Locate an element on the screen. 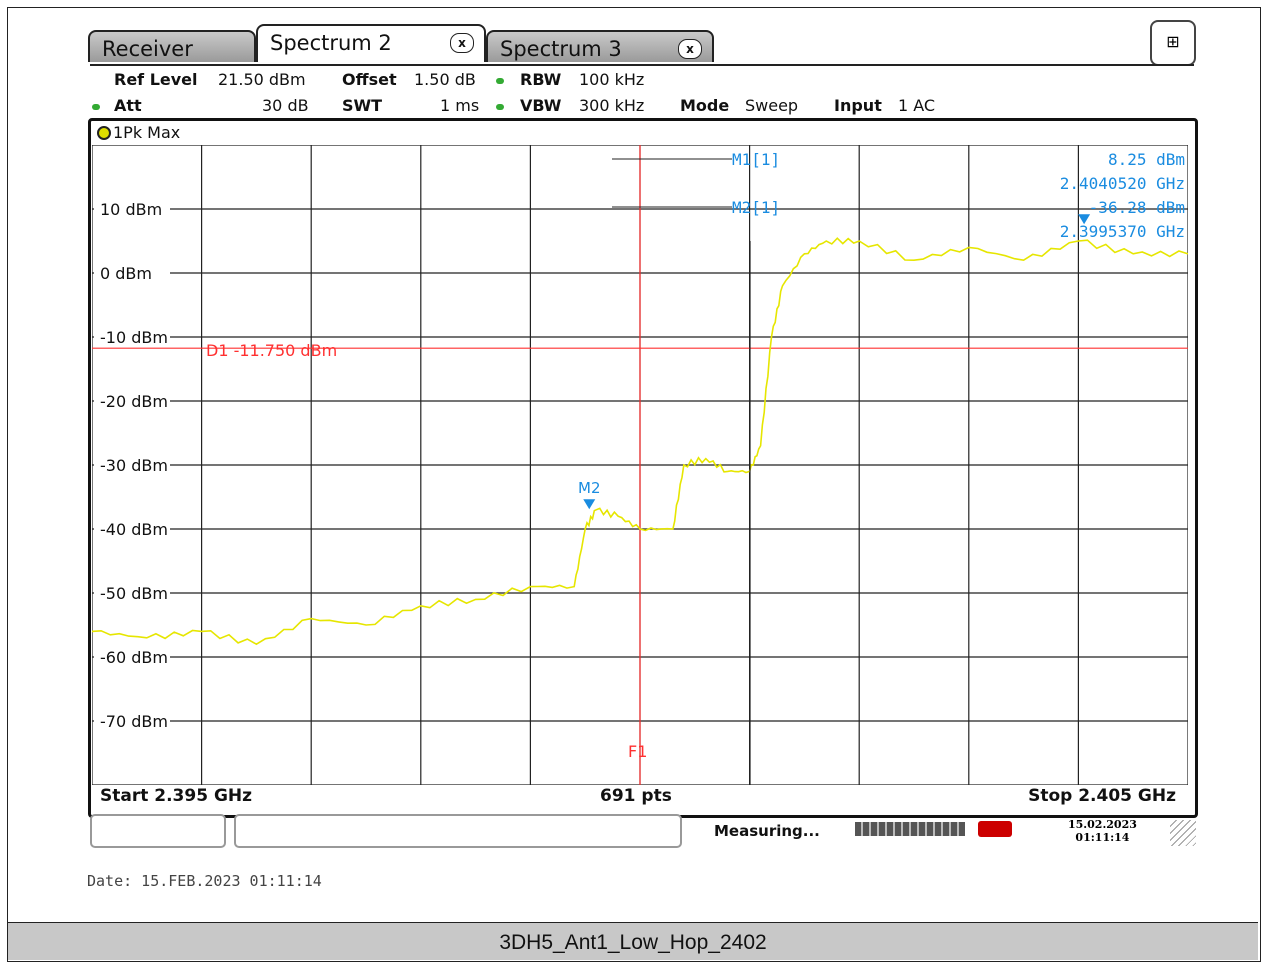 The width and height of the screenshot is (1266, 967). y-tick-label: -70 dBm is located at coordinates (134, 721).